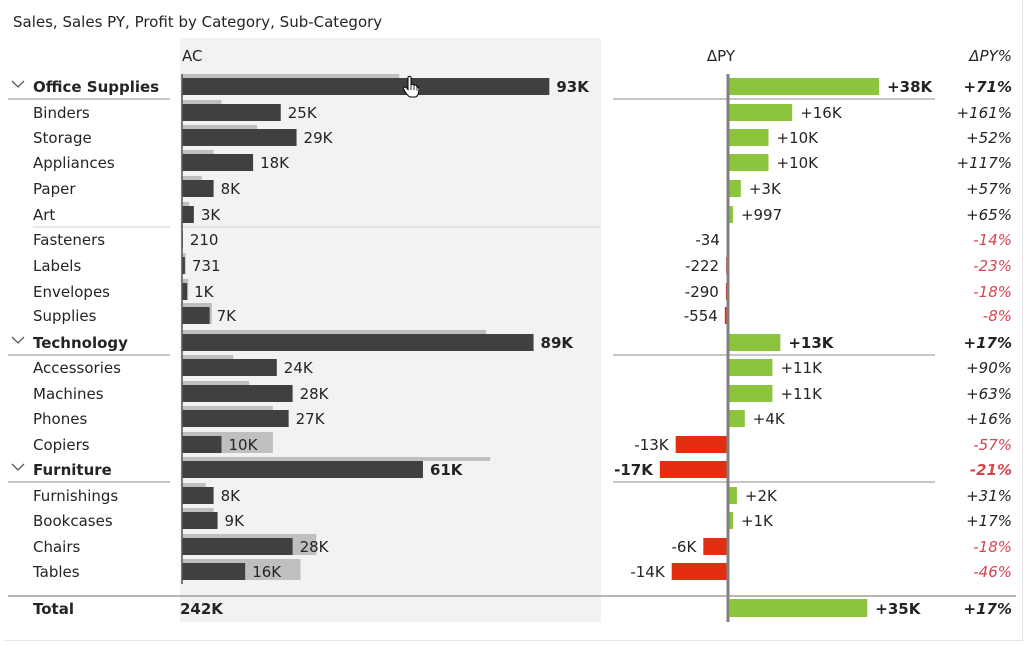 The width and height of the screenshot is (1024, 646). I want to click on delta-value-label: -34, so click(707, 240).